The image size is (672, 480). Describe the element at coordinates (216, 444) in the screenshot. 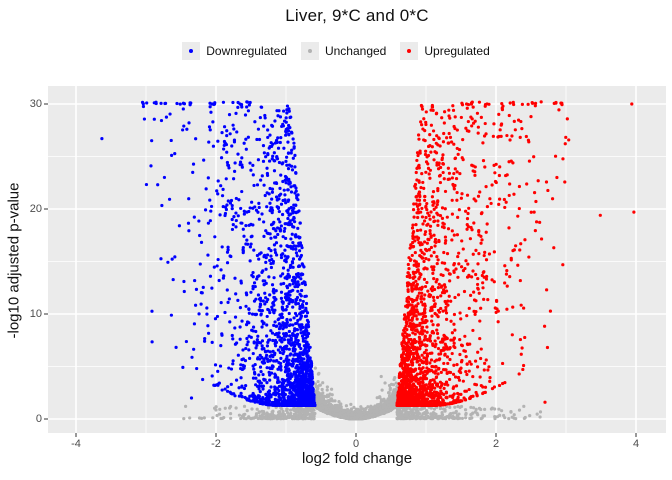

I see `x-tick-label: -2` at that location.